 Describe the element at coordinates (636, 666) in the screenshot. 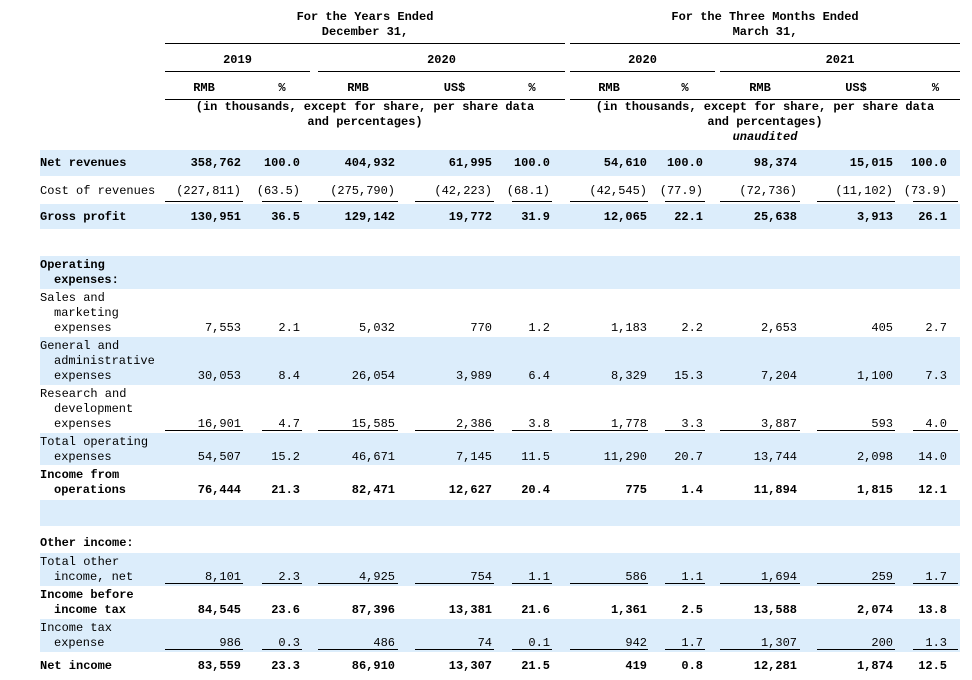

I see `cell-value: 419` at that location.